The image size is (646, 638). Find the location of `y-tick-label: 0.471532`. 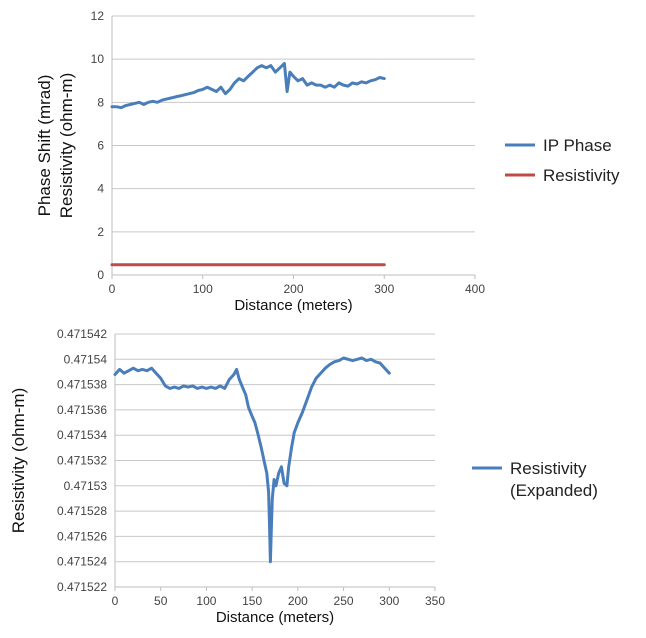

y-tick-label: 0.471532 is located at coordinates (82, 461).